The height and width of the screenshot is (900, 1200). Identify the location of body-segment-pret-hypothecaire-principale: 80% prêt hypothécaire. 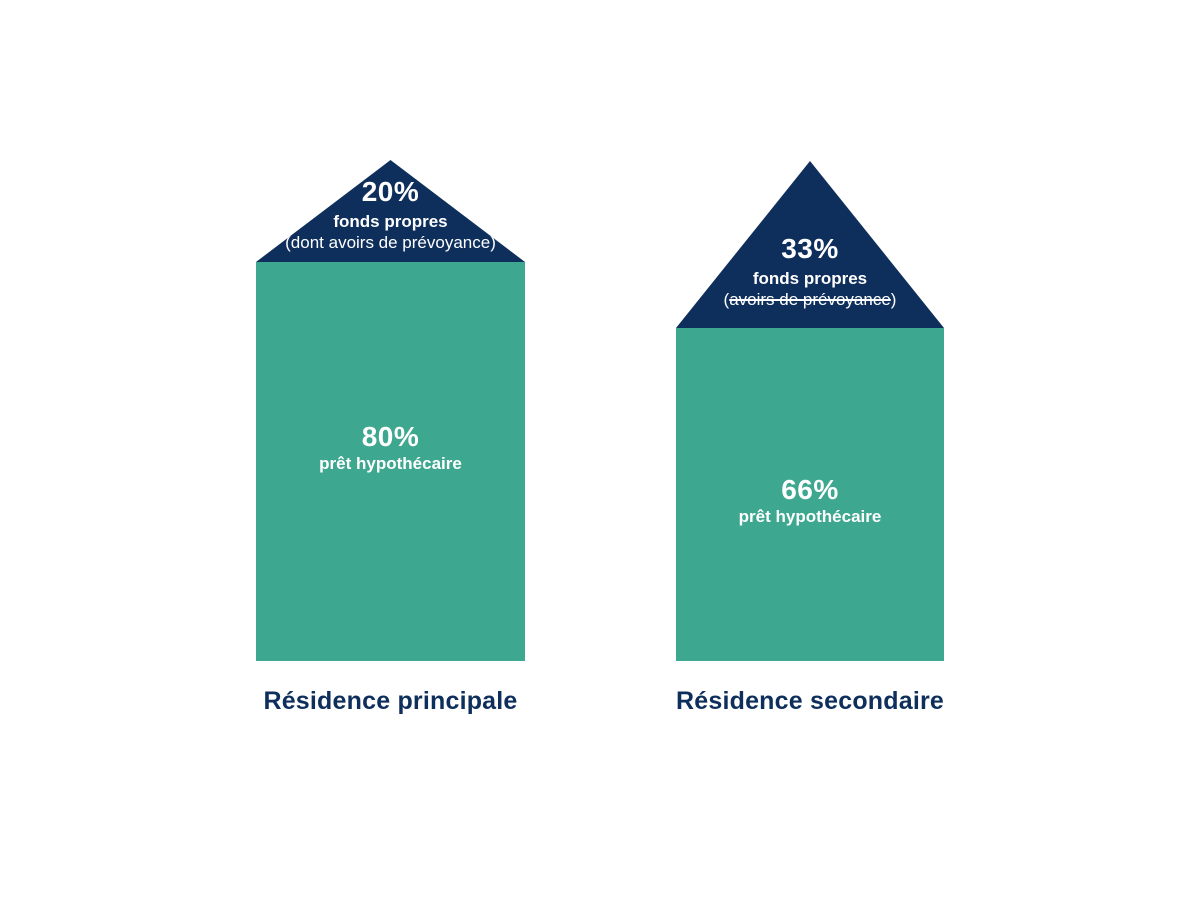
(390, 461).